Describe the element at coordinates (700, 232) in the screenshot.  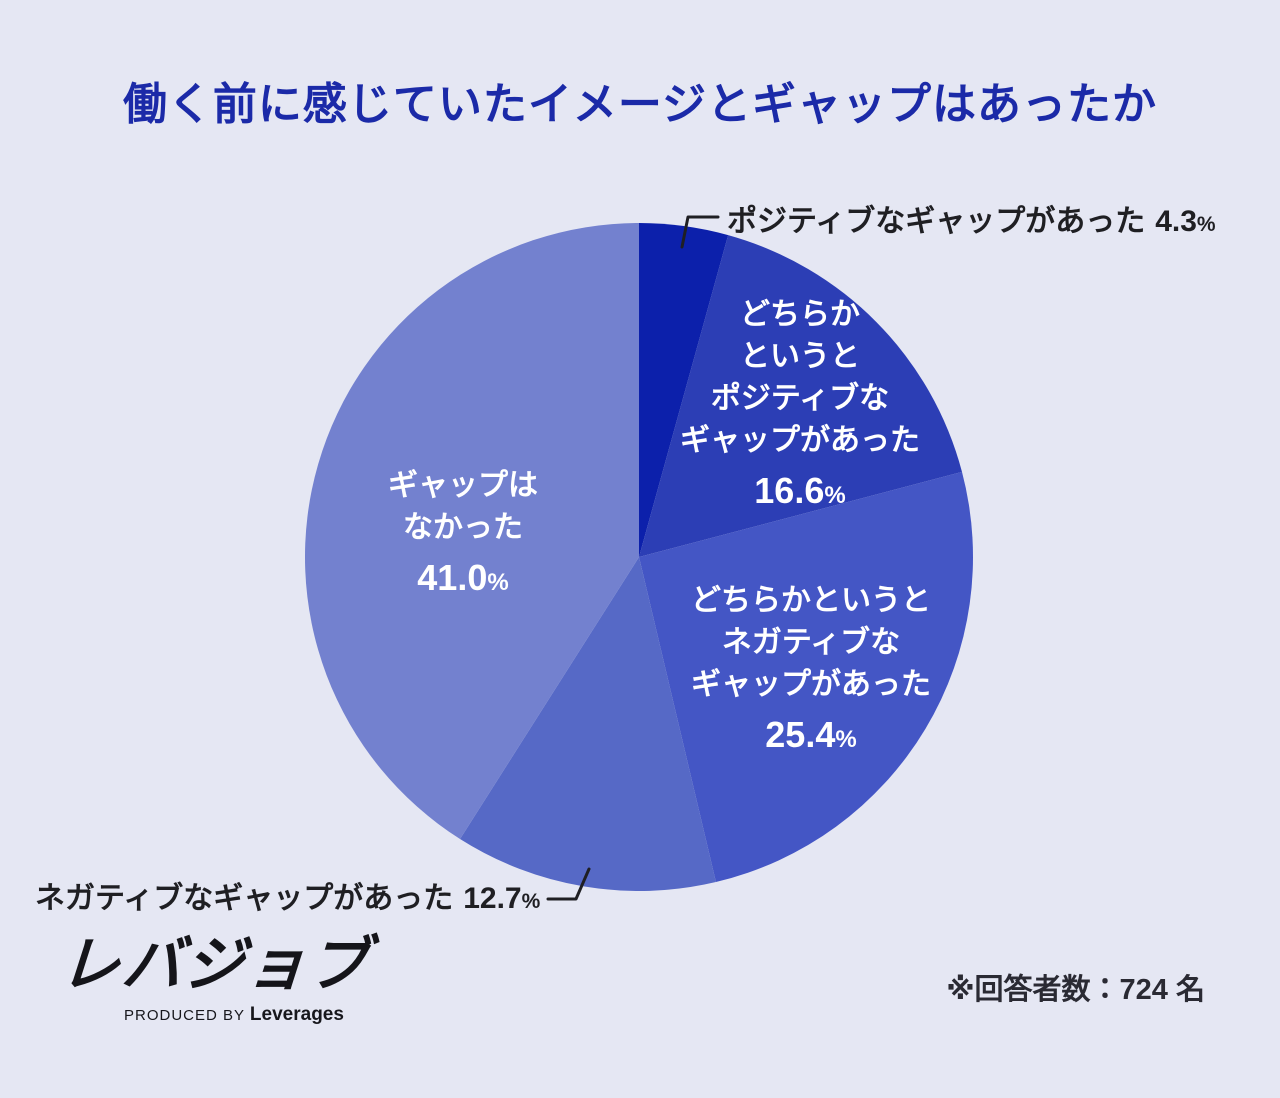
I see `callout-line-top` at that location.